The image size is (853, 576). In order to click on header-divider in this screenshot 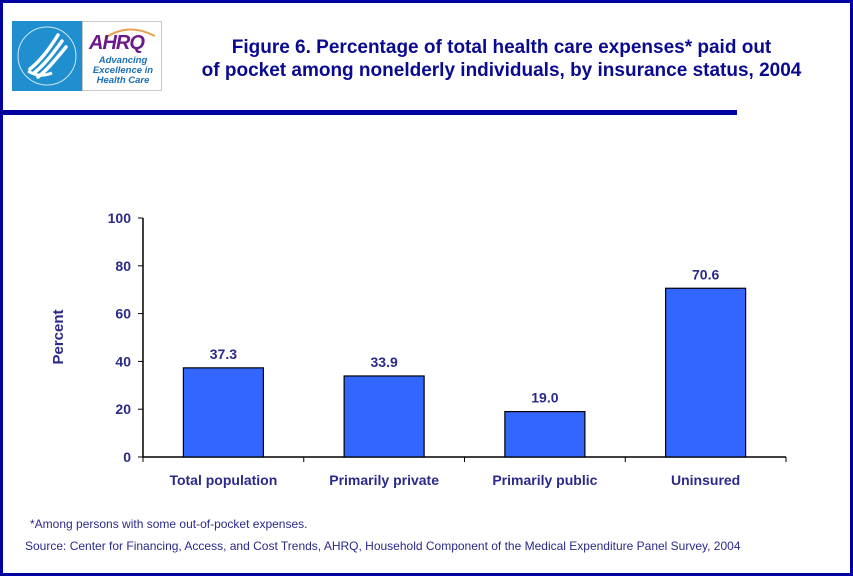, I will do `click(368, 112)`.